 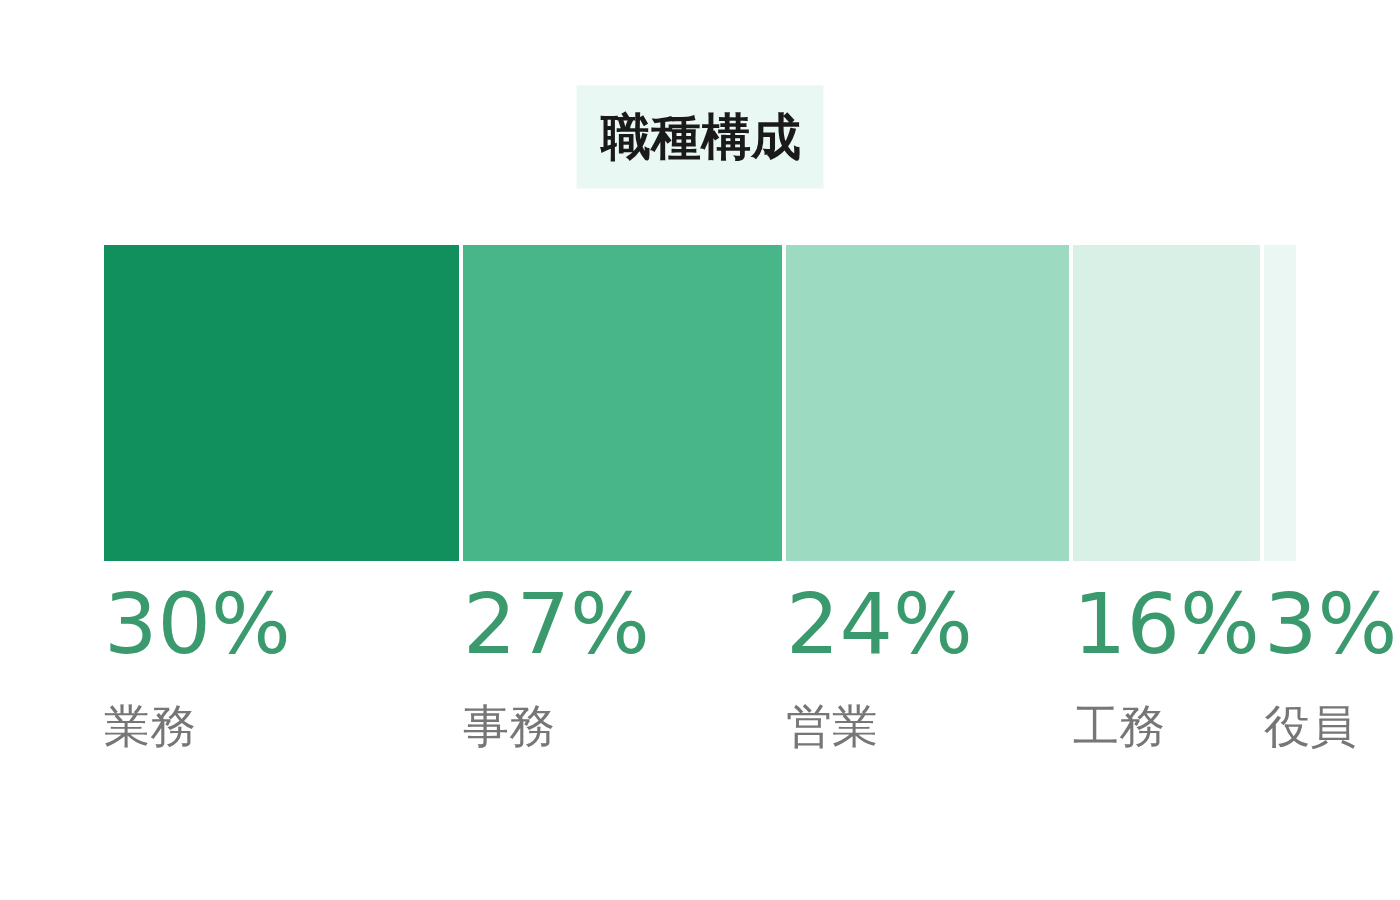 I want to click on data-label: 16%, so click(x=1166, y=624).